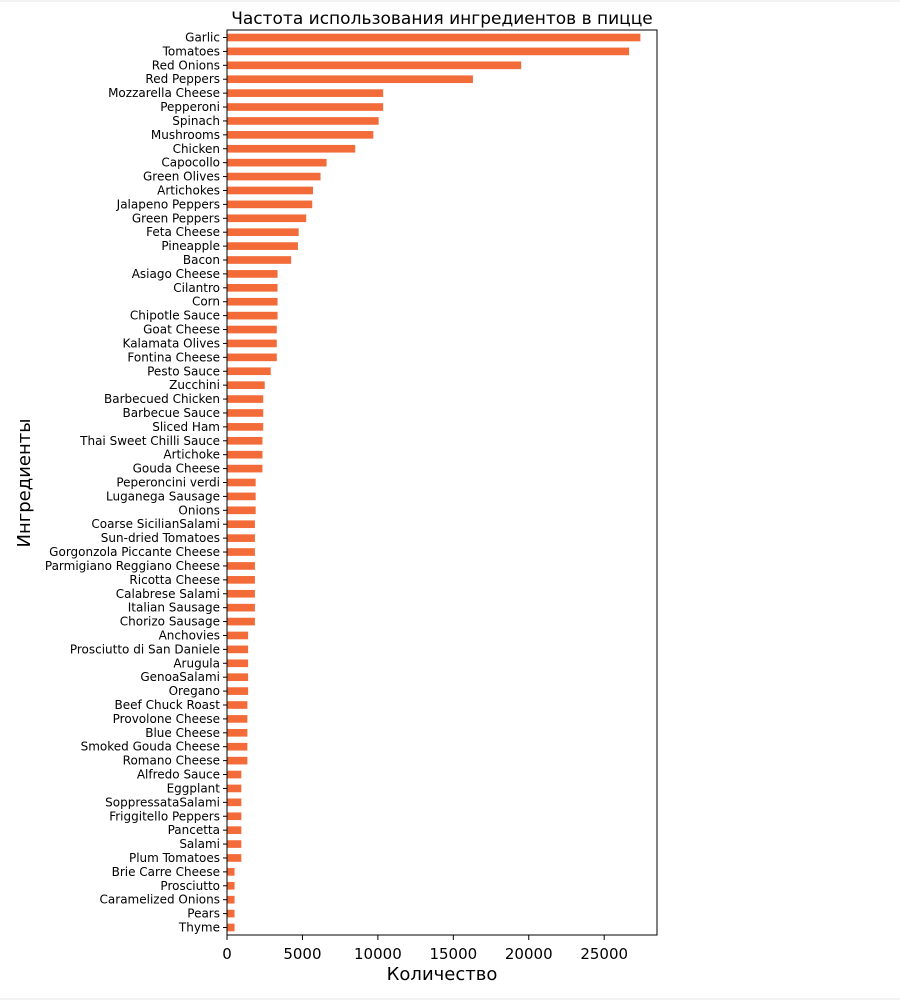 The image size is (900, 1000). I want to click on x-tick-label: 20000, so click(529, 954).